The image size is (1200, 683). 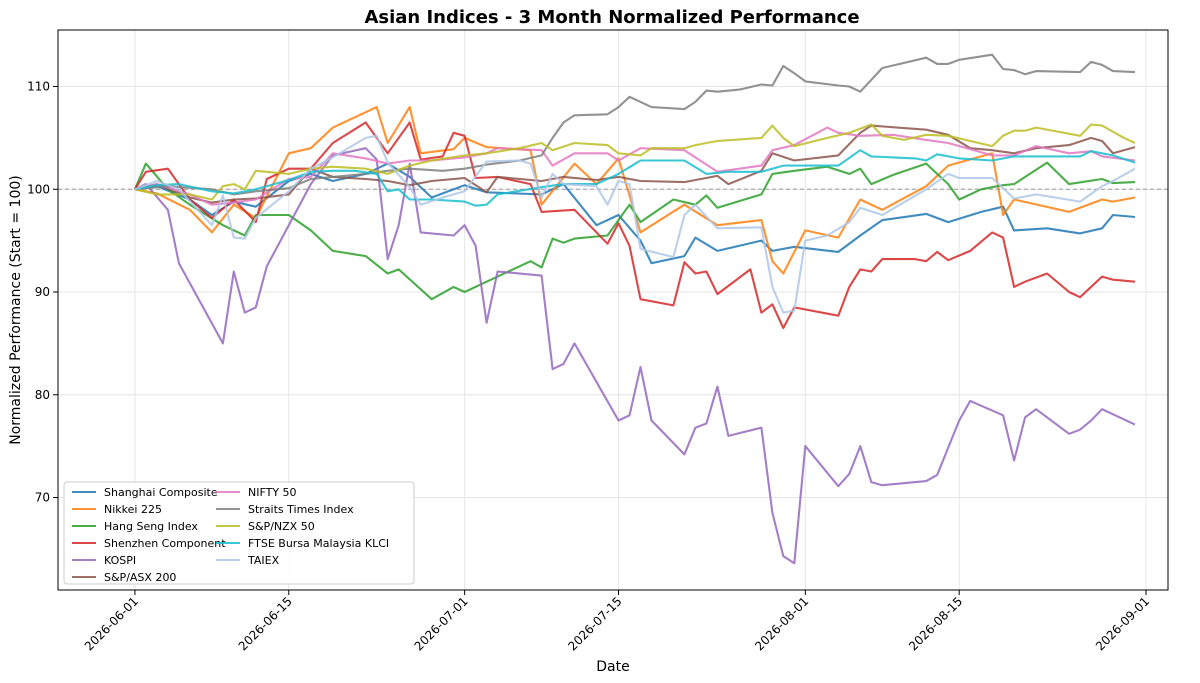 What do you see at coordinates (161, 492) in the screenshot?
I see `legend-label: Shanghai Composite` at bounding box center [161, 492].